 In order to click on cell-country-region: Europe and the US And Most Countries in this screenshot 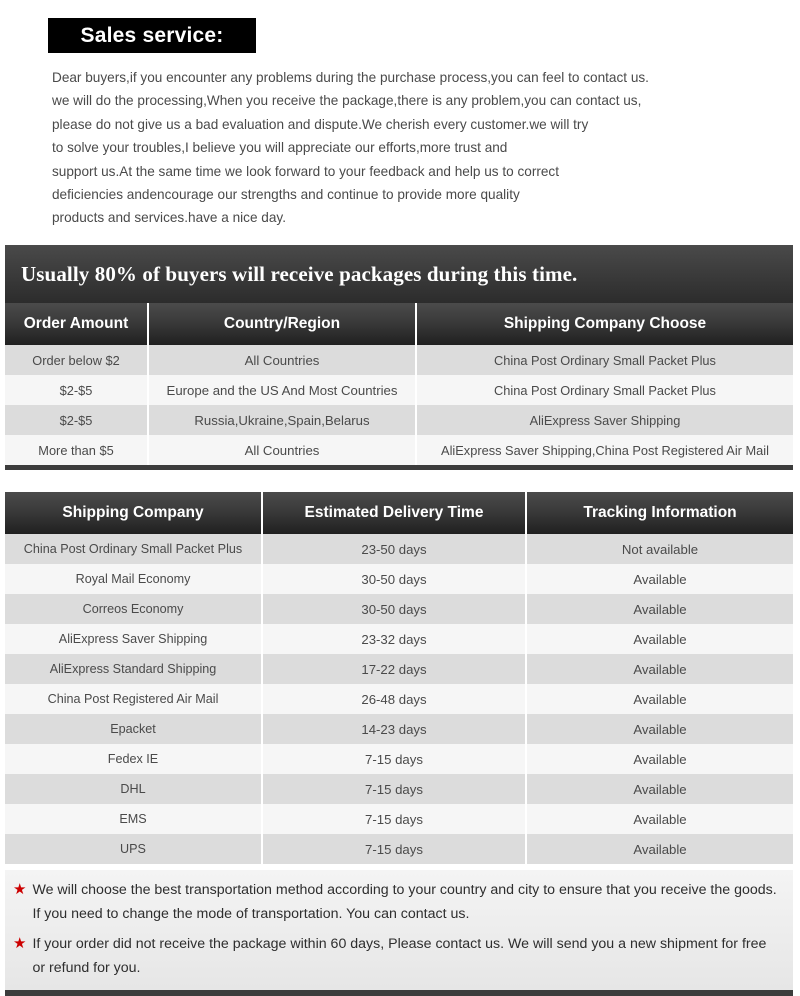, I will do `click(281, 390)`.